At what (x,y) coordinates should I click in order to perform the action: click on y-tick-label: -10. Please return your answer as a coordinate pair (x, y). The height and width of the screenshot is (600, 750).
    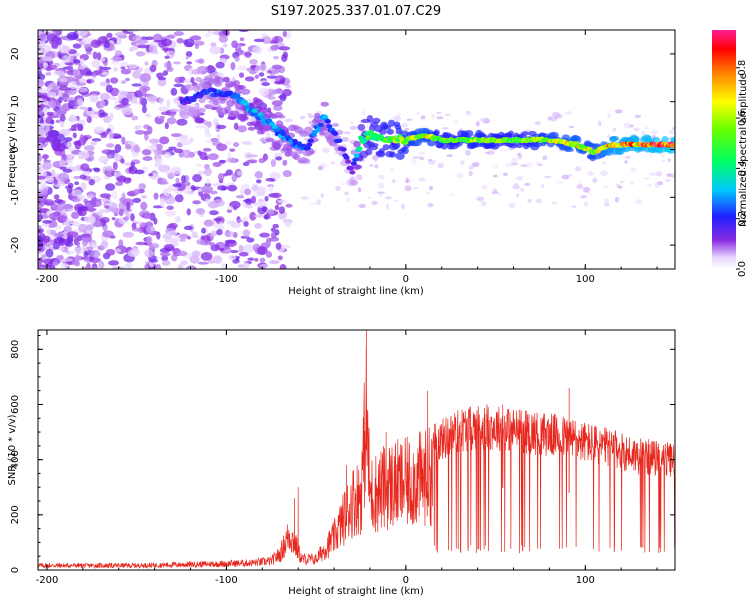
    Looking at the image, I should click on (15, 197).